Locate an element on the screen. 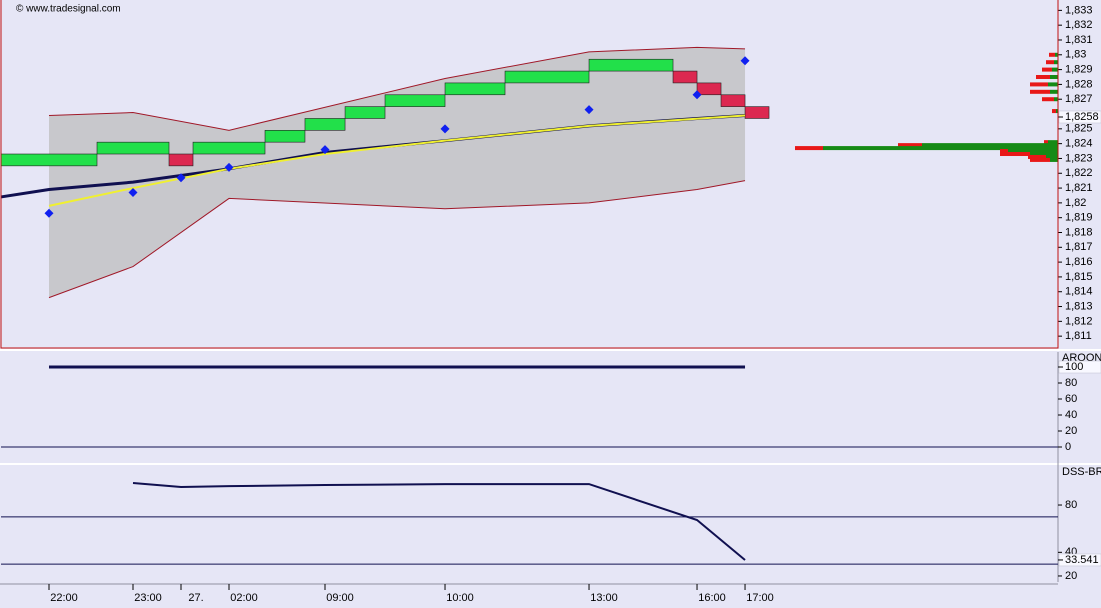 This screenshot has height=608, width=1101. y-tick-label: 1,83 is located at coordinates (1075, 55).